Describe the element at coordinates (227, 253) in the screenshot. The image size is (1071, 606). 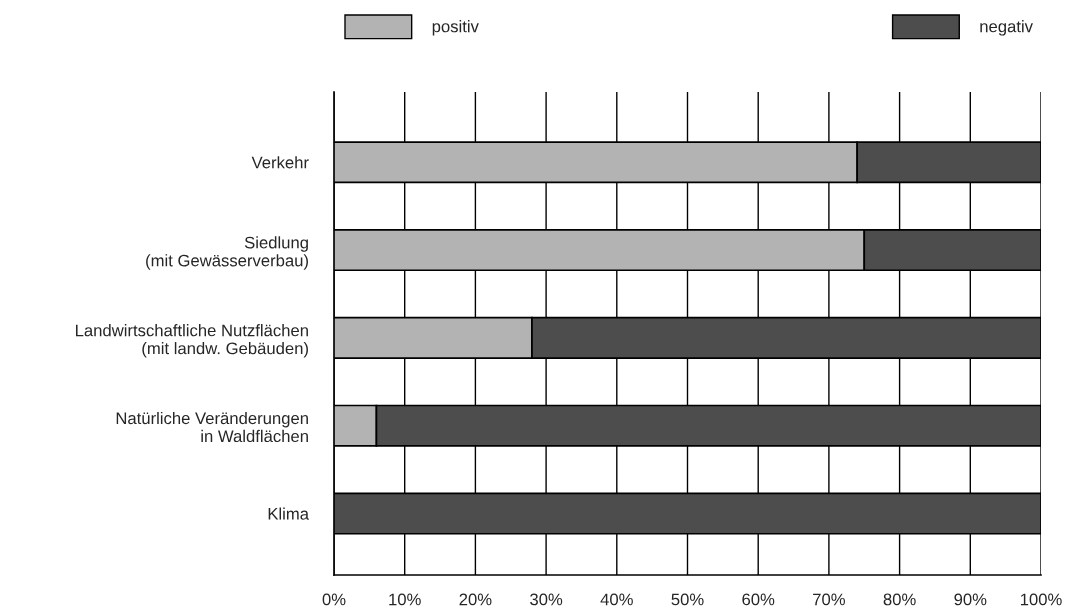
I see `y-tick-label: Siedlung (mit Gewässerverbau)` at that location.